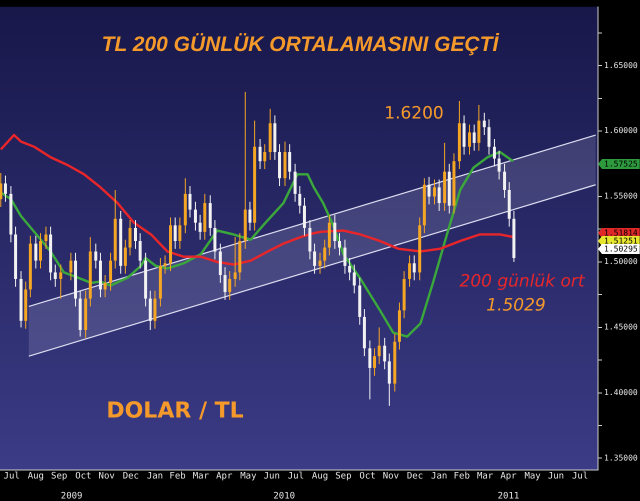  Describe the element at coordinates (621, 249) in the screenshot. I see `text: 1.50295` at that location.